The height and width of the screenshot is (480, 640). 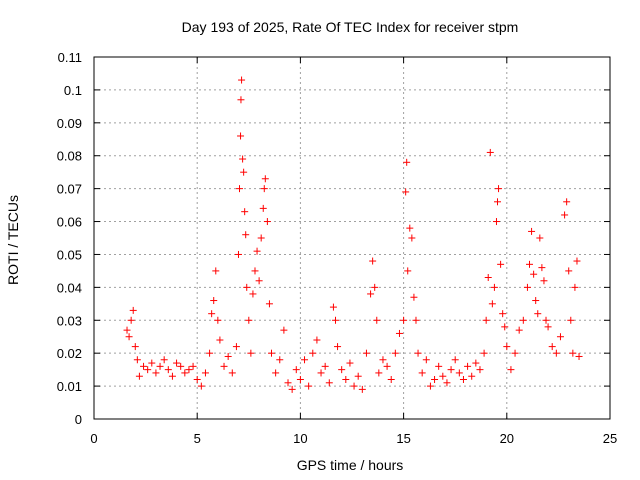 What do you see at coordinates (69, 123) in the screenshot?
I see `y-tick-label: 0.09` at bounding box center [69, 123].